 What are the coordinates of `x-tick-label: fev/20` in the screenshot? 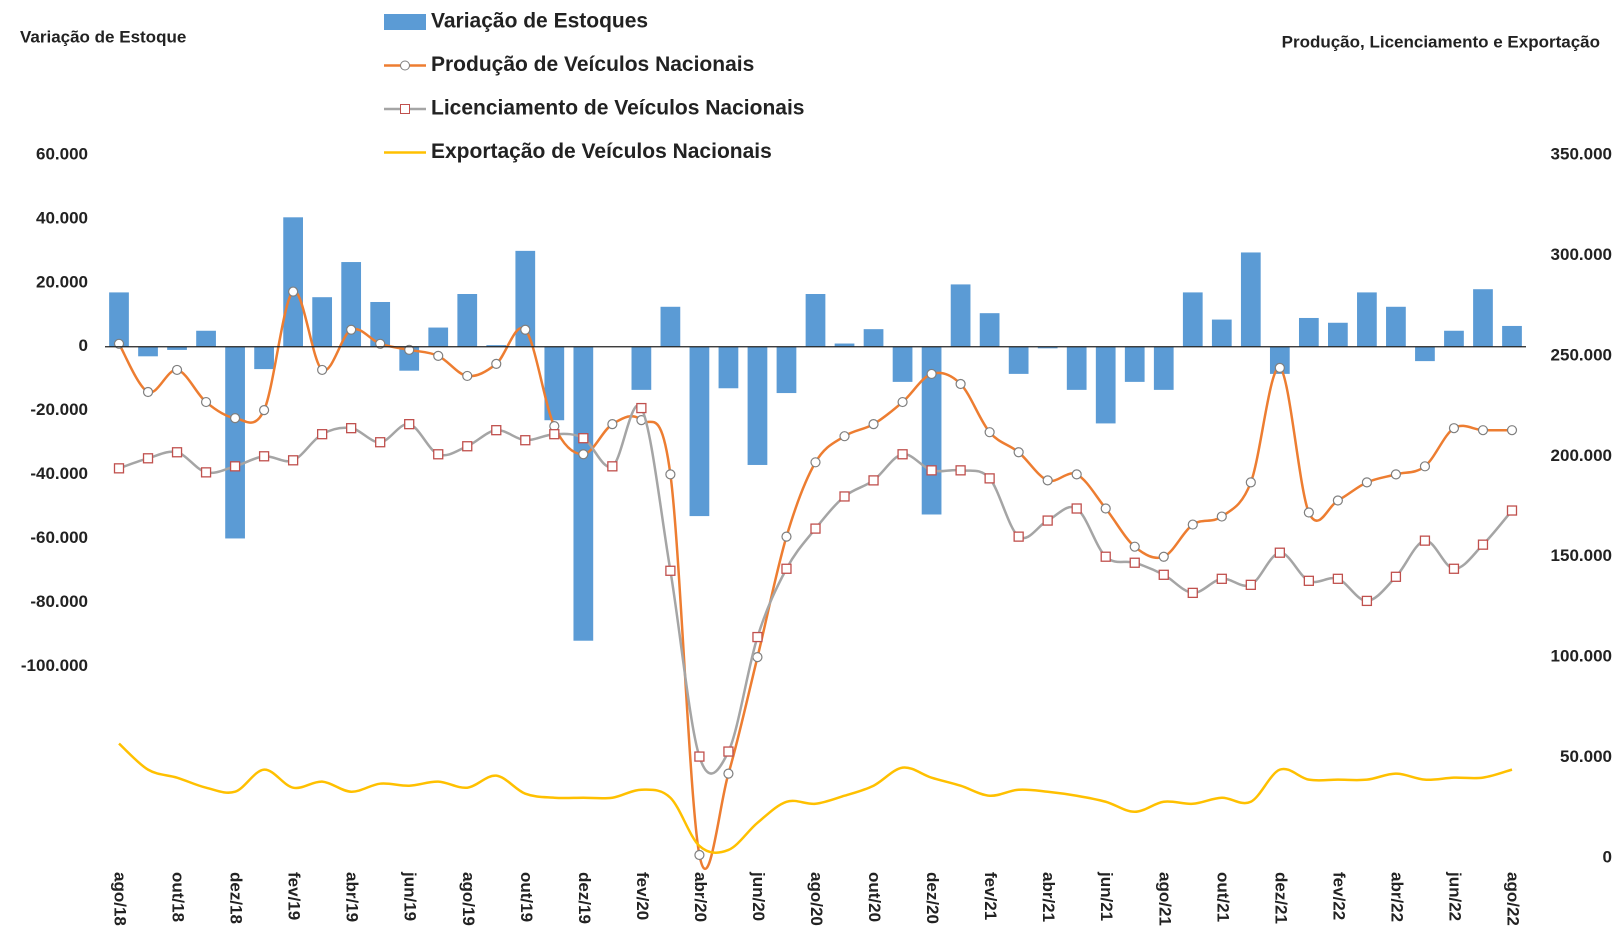 It's located at (642, 896).